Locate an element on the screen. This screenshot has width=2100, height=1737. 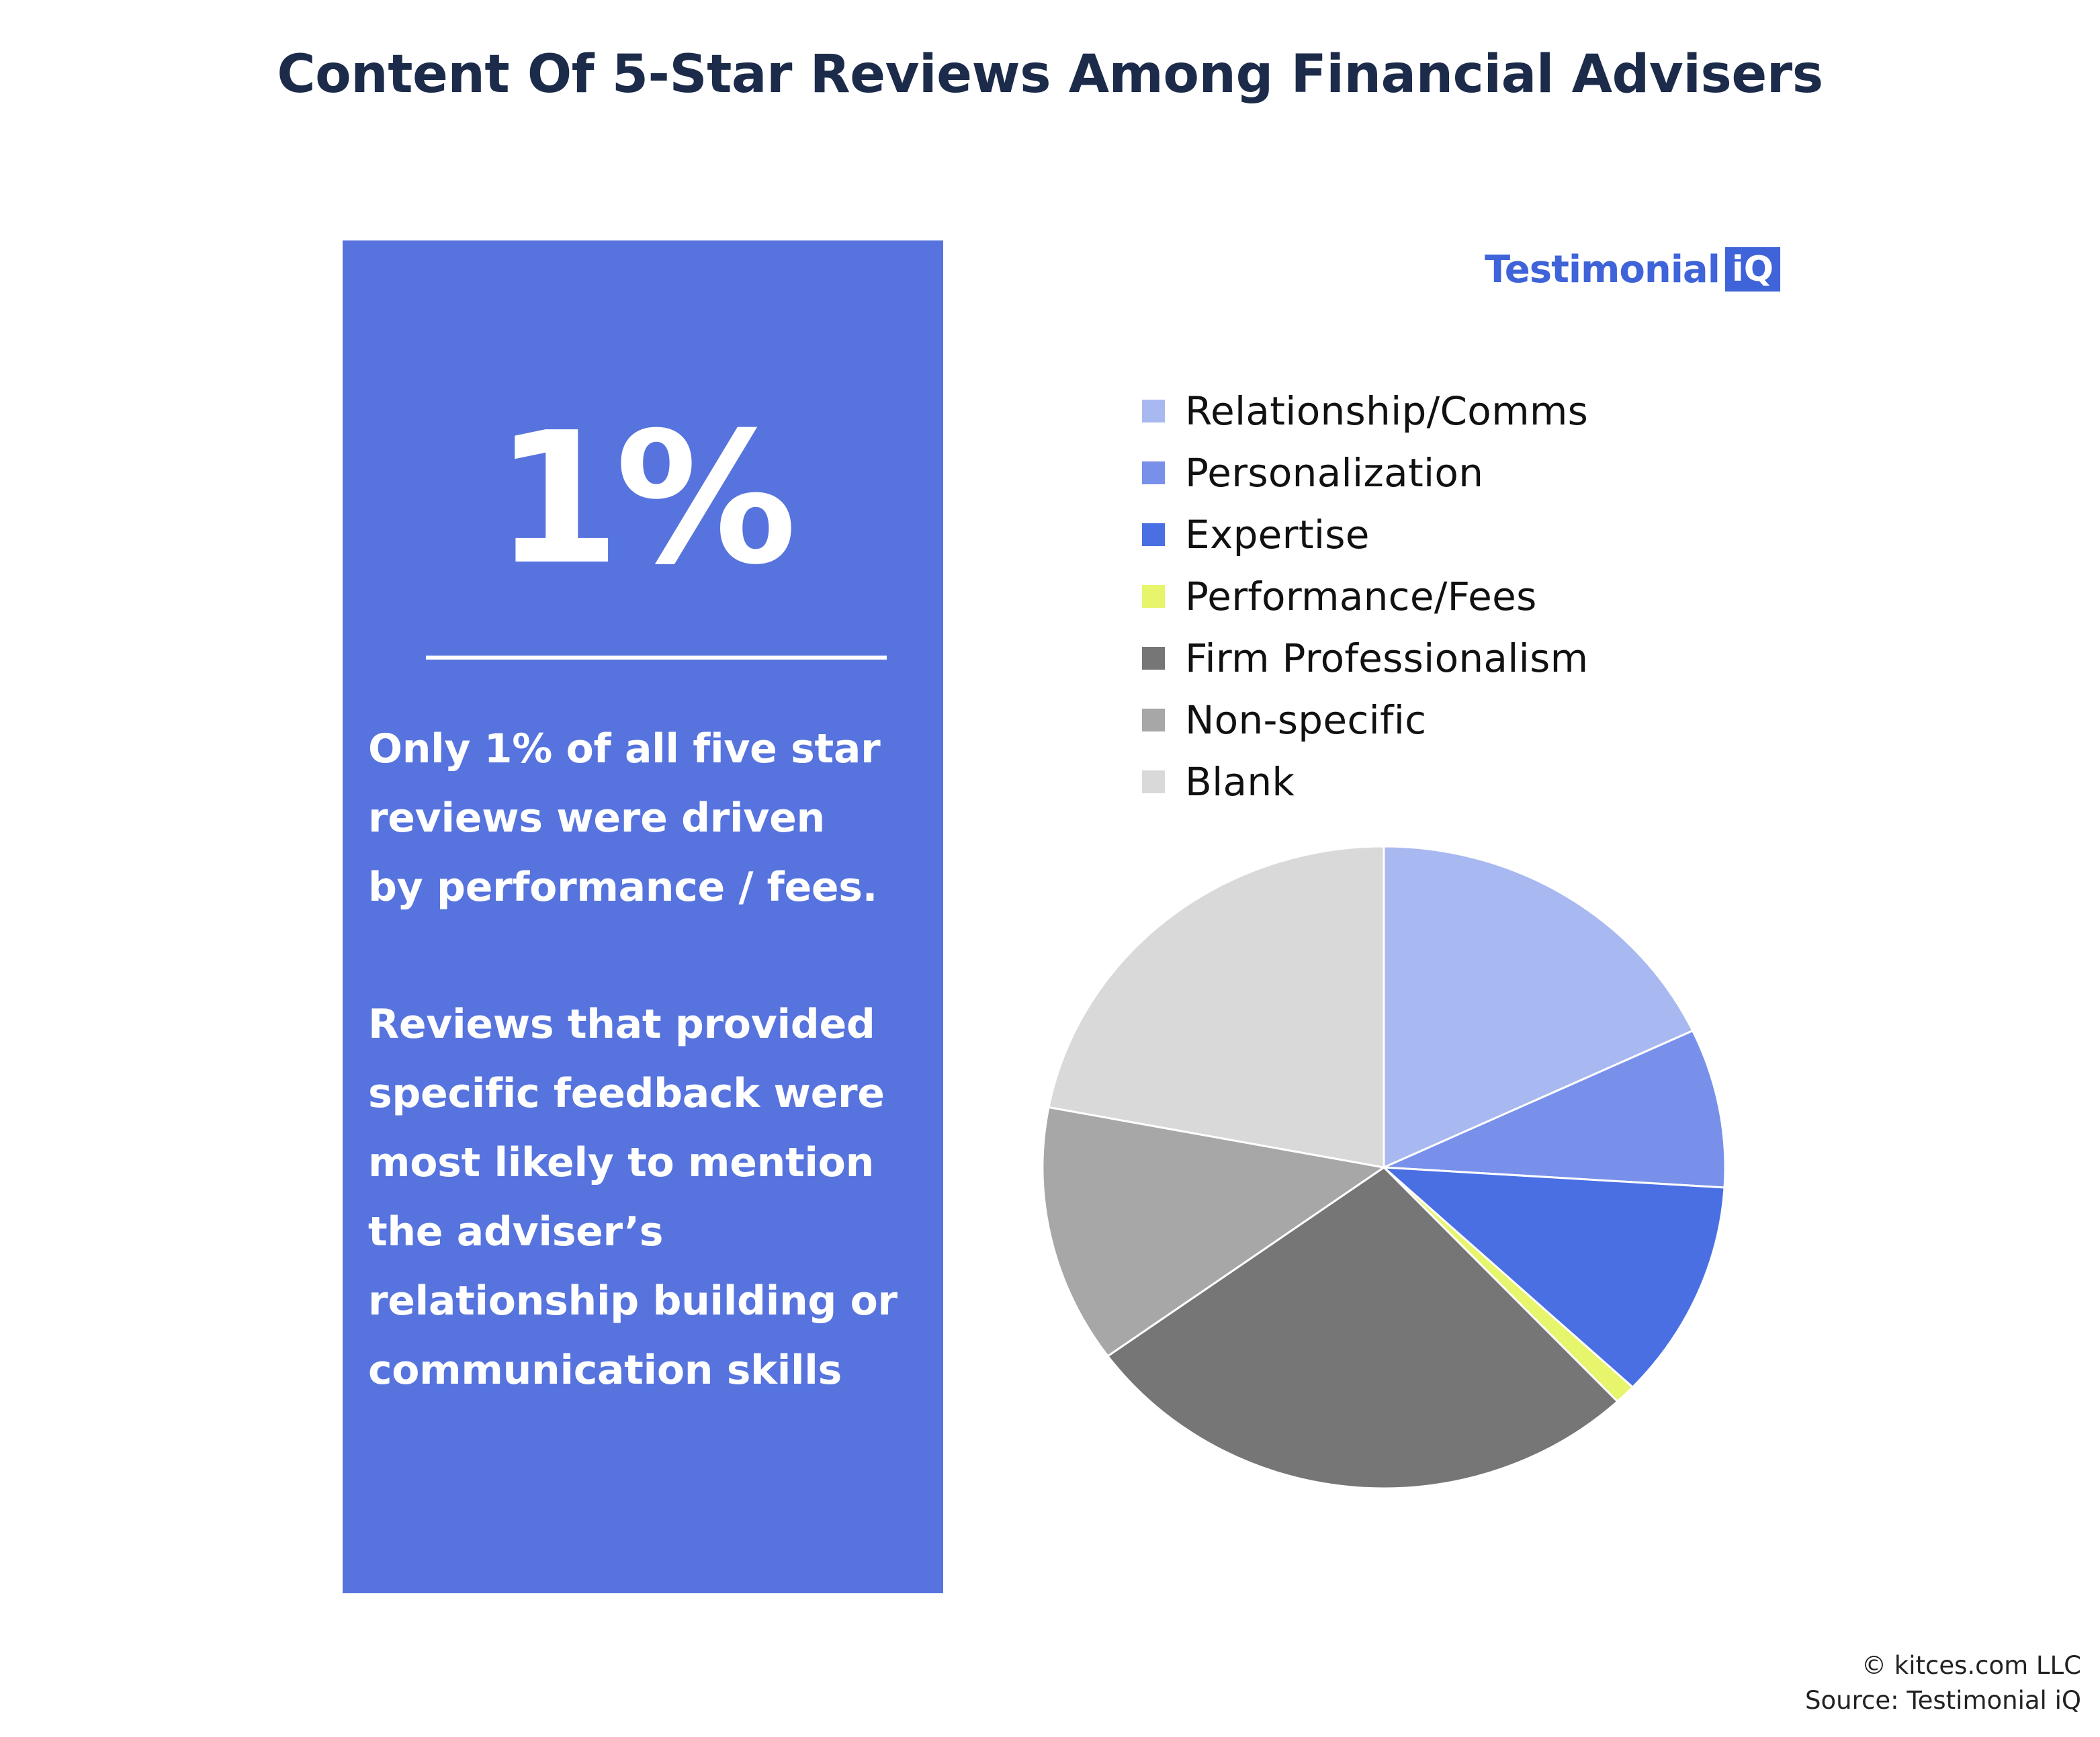
credits: © kitces.com LLC Source: Testimonial iQ is located at coordinates (1943, 1683).